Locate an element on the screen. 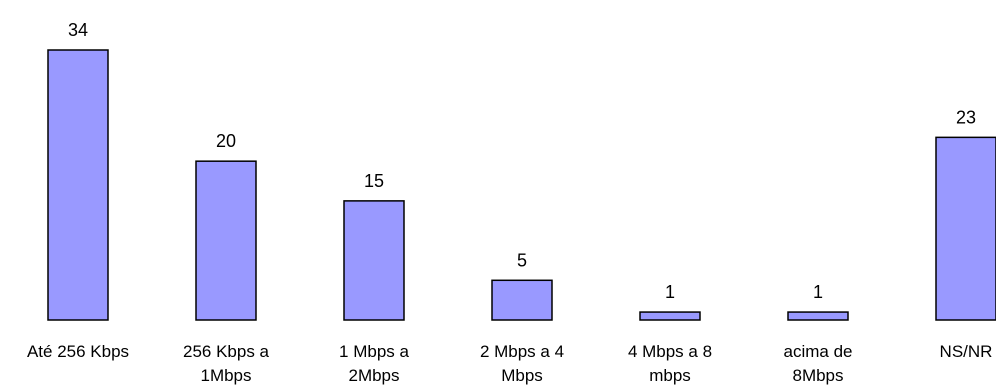  value-label-5: 1 is located at coordinates (818, 292).